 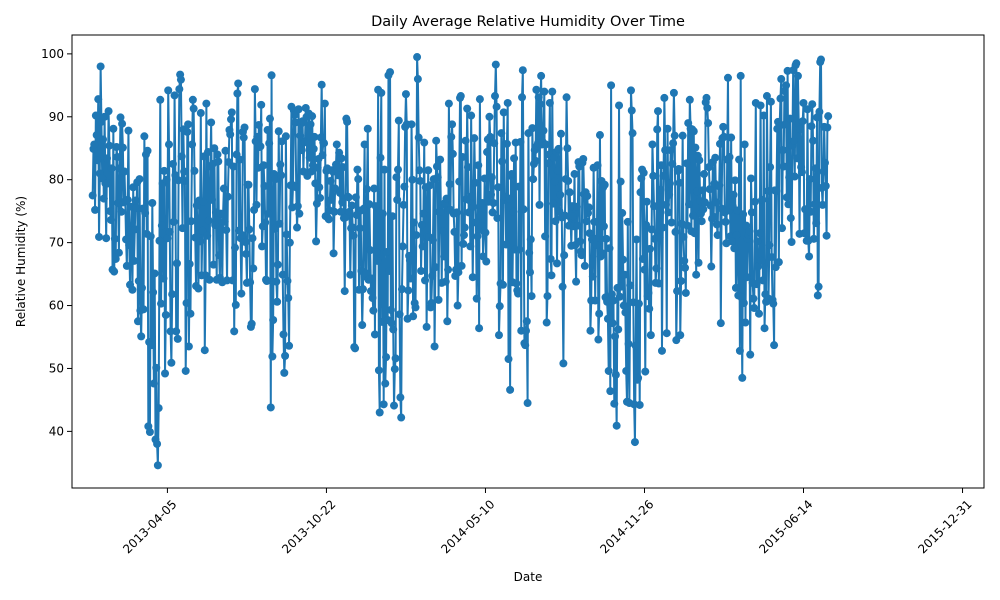 What do you see at coordinates (56, 117) in the screenshot?
I see `y-tick-label: 90` at bounding box center [56, 117].